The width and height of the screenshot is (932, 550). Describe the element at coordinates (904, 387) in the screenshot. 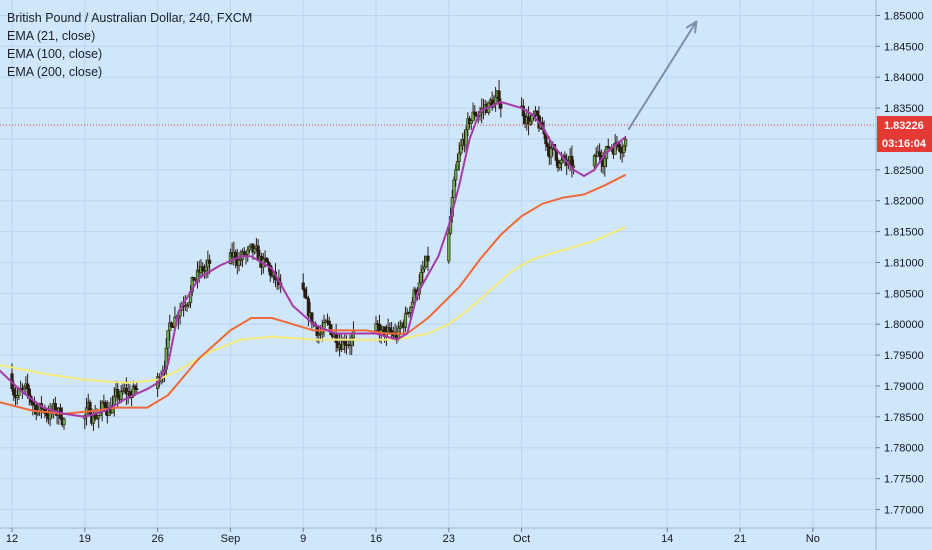

I see `price-tick-label: 1.79000` at that location.